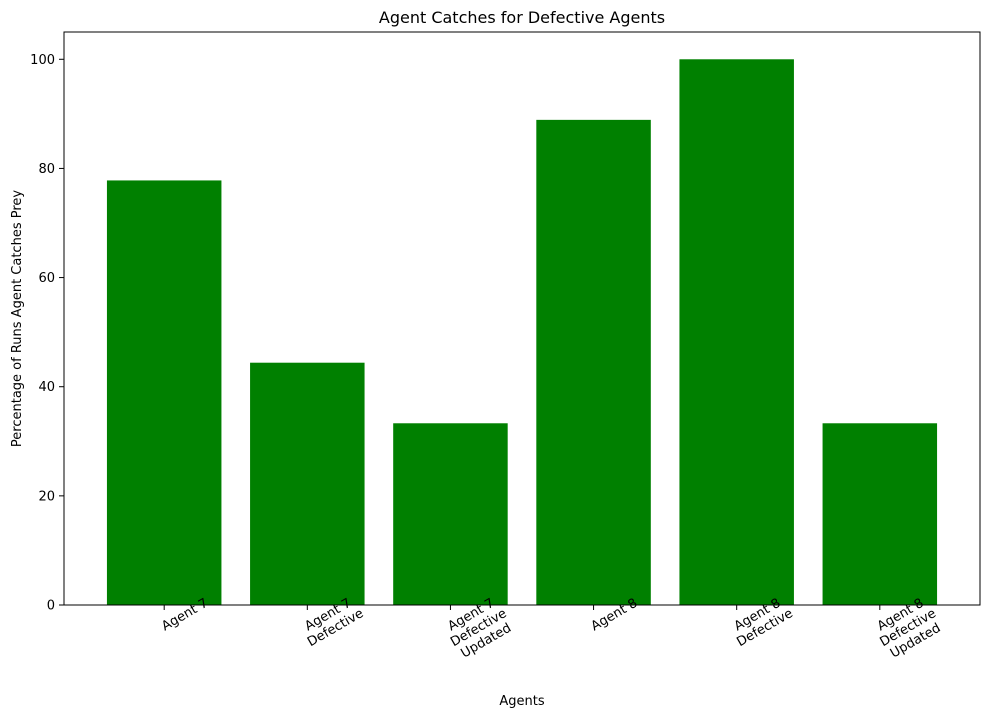 This screenshot has width=989, height=718. Describe the element at coordinates (46, 387) in the screenshot. I see `y-tick-label: 40` at that location.